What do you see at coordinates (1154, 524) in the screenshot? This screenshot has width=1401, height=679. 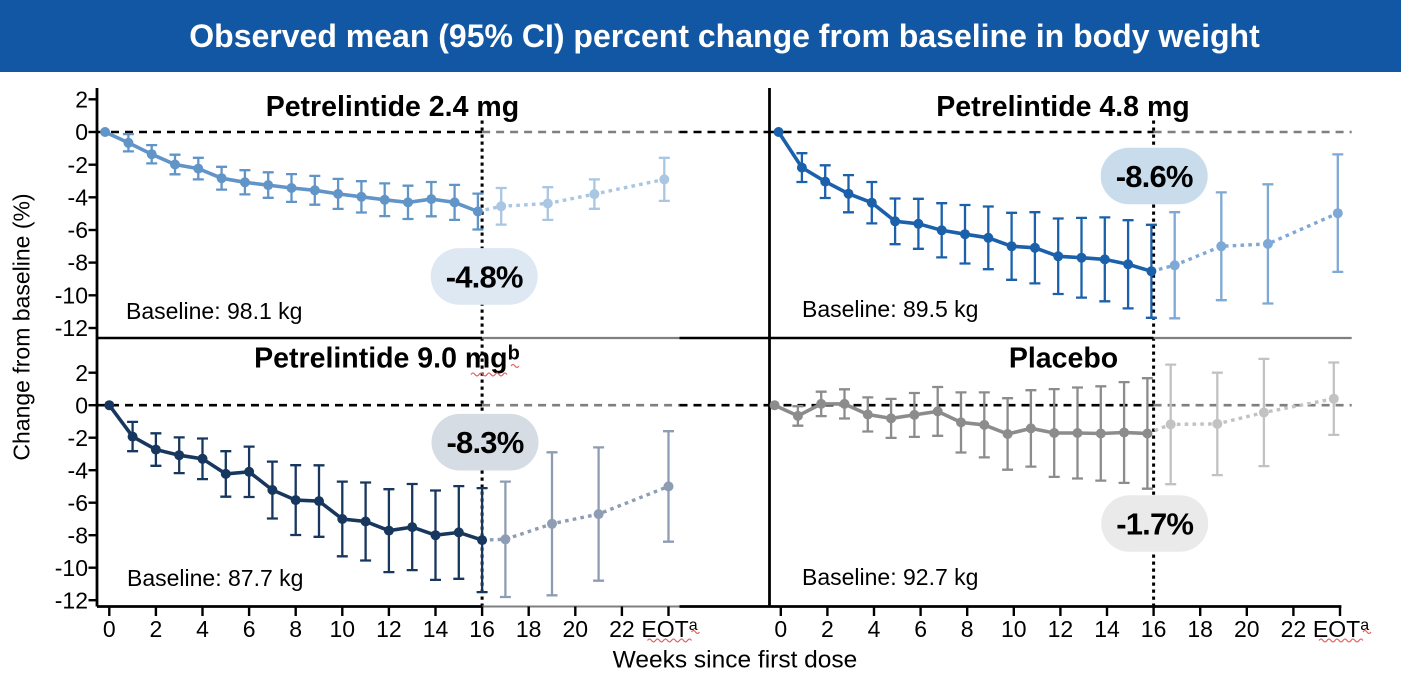 I see `svg-text: -1.7%` at bounding box center [1154, 524].